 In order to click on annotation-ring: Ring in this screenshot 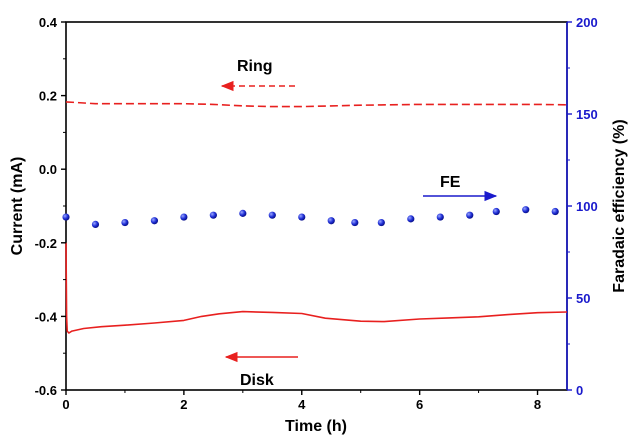, I will do `click(257, 75)`.